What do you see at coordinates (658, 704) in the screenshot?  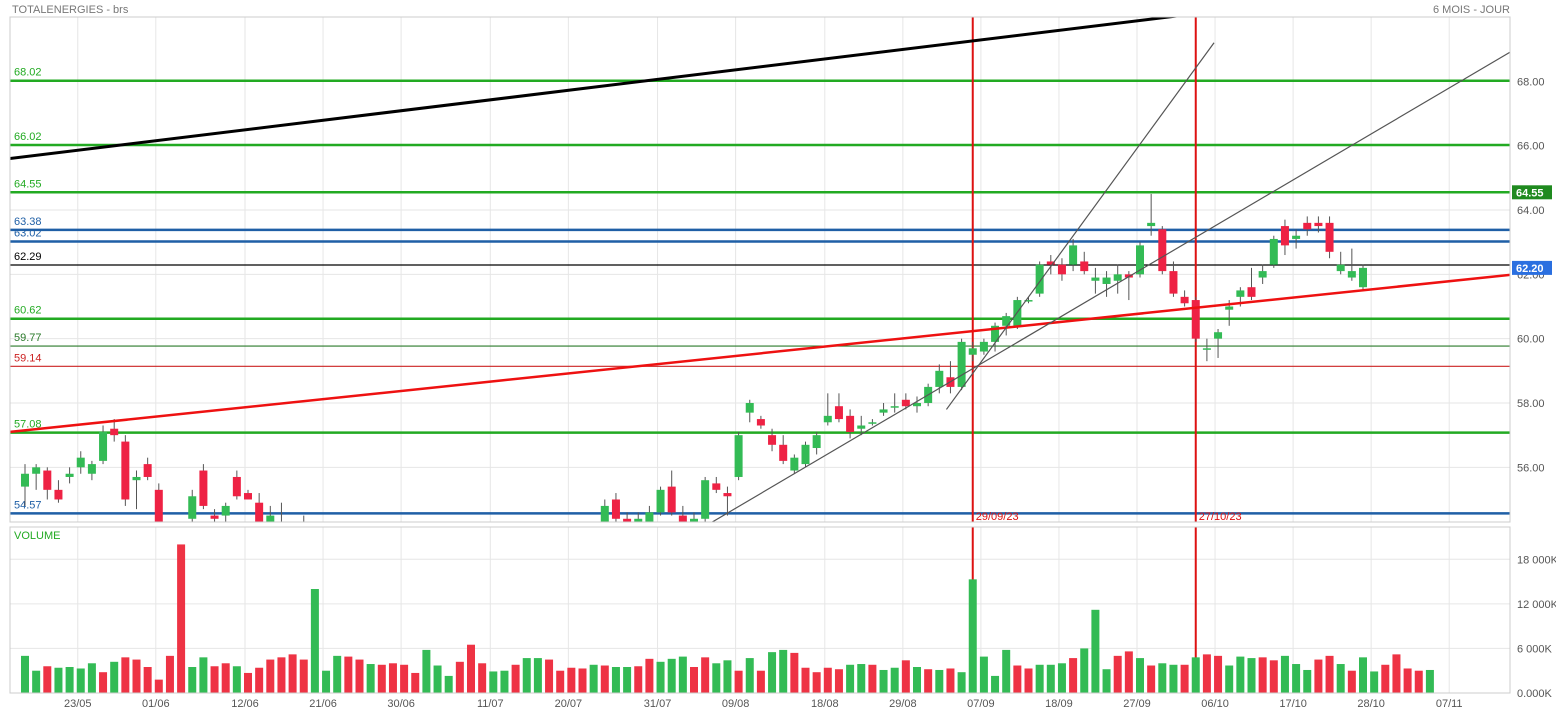 I see `x-tick-label: 31/07` at bounding box center [658, 704].